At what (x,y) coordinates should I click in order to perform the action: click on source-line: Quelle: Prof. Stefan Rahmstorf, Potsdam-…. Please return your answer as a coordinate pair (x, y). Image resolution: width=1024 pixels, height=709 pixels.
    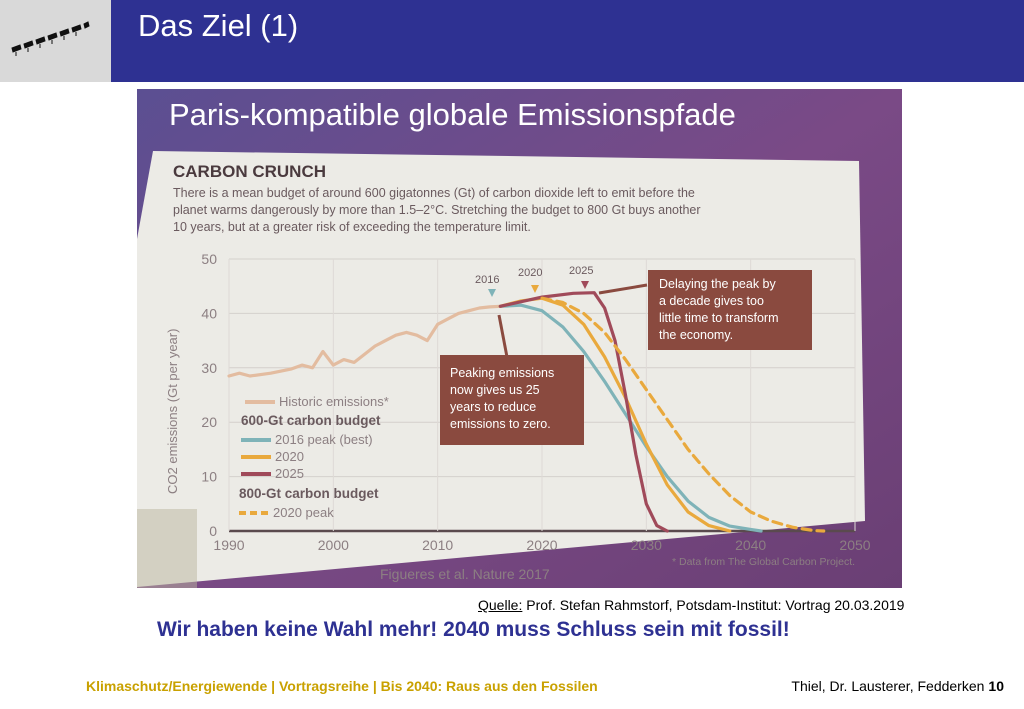
    Looking at the image, I should click on (691, 605).